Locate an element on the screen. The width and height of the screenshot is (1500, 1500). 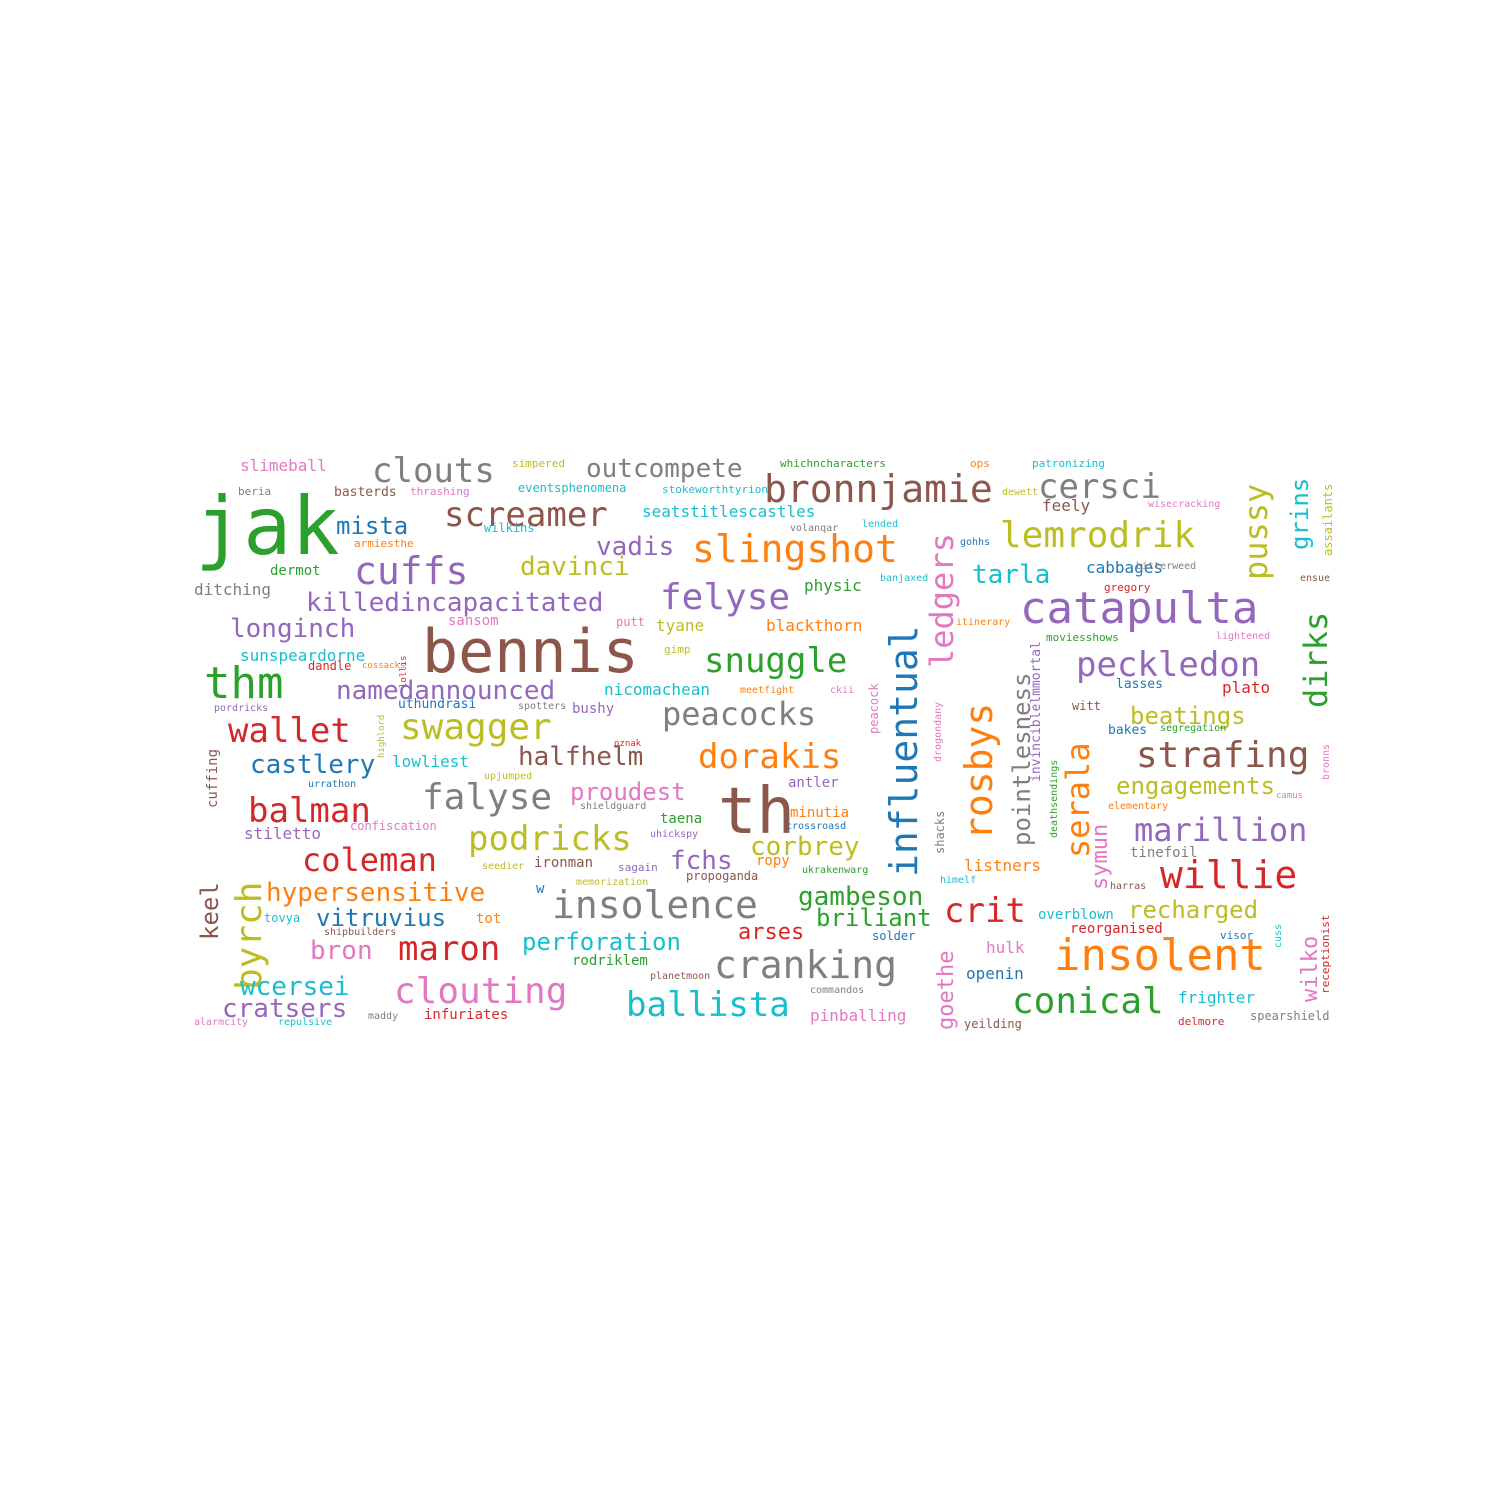
cloud-word: peacock is located at coordinates (874, 708).